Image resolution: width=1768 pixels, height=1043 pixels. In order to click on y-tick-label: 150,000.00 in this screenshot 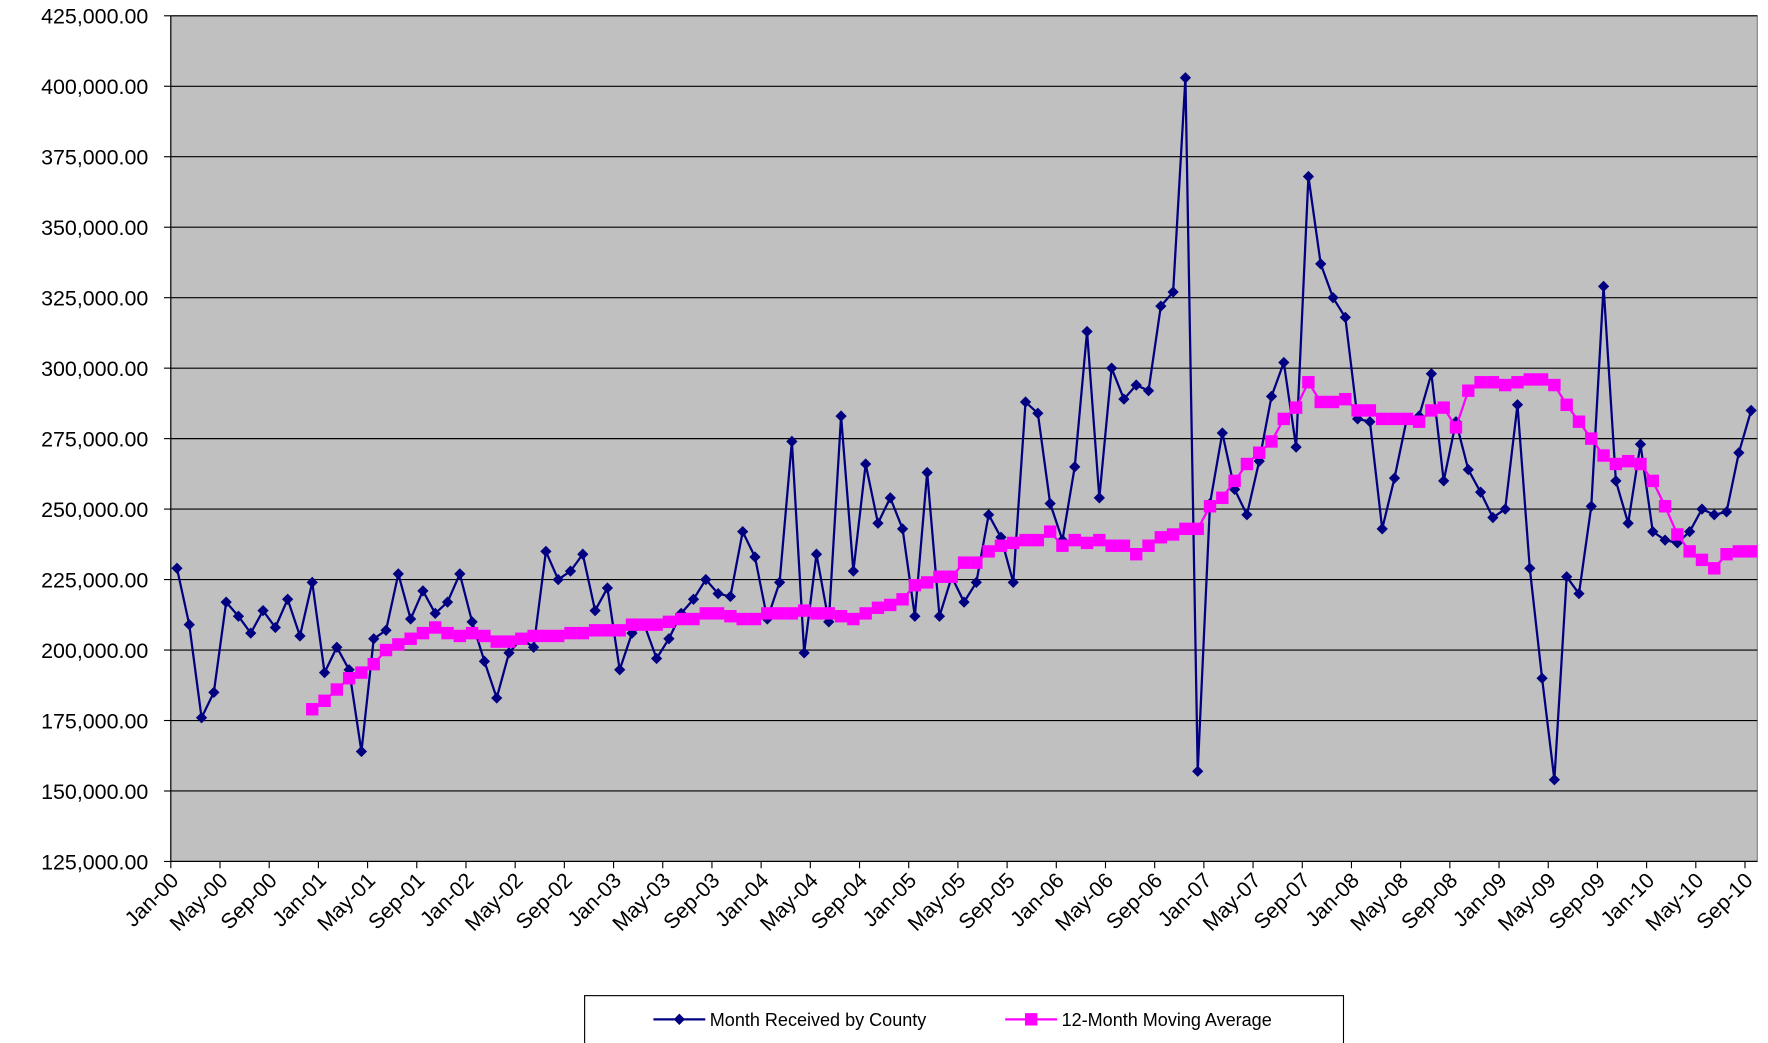, I will do `click(94, 792)`.